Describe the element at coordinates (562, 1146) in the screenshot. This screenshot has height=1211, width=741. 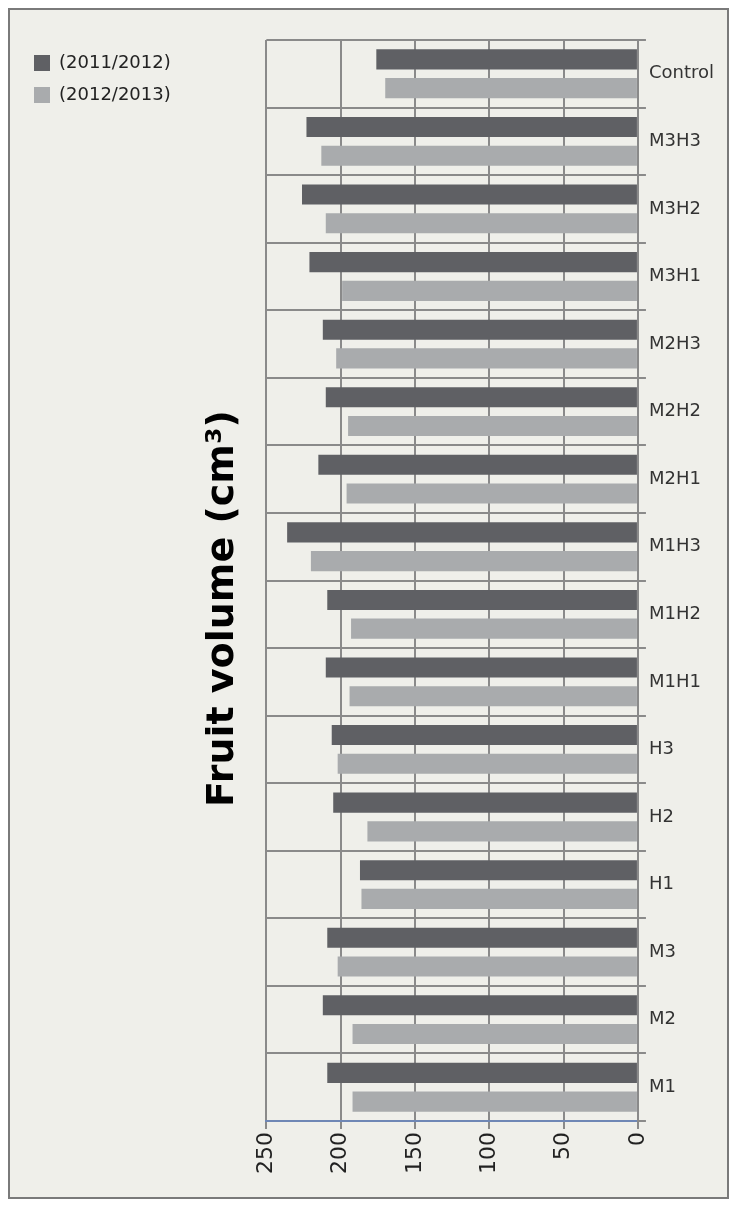
I see `x-tick-label: 50` at that location.